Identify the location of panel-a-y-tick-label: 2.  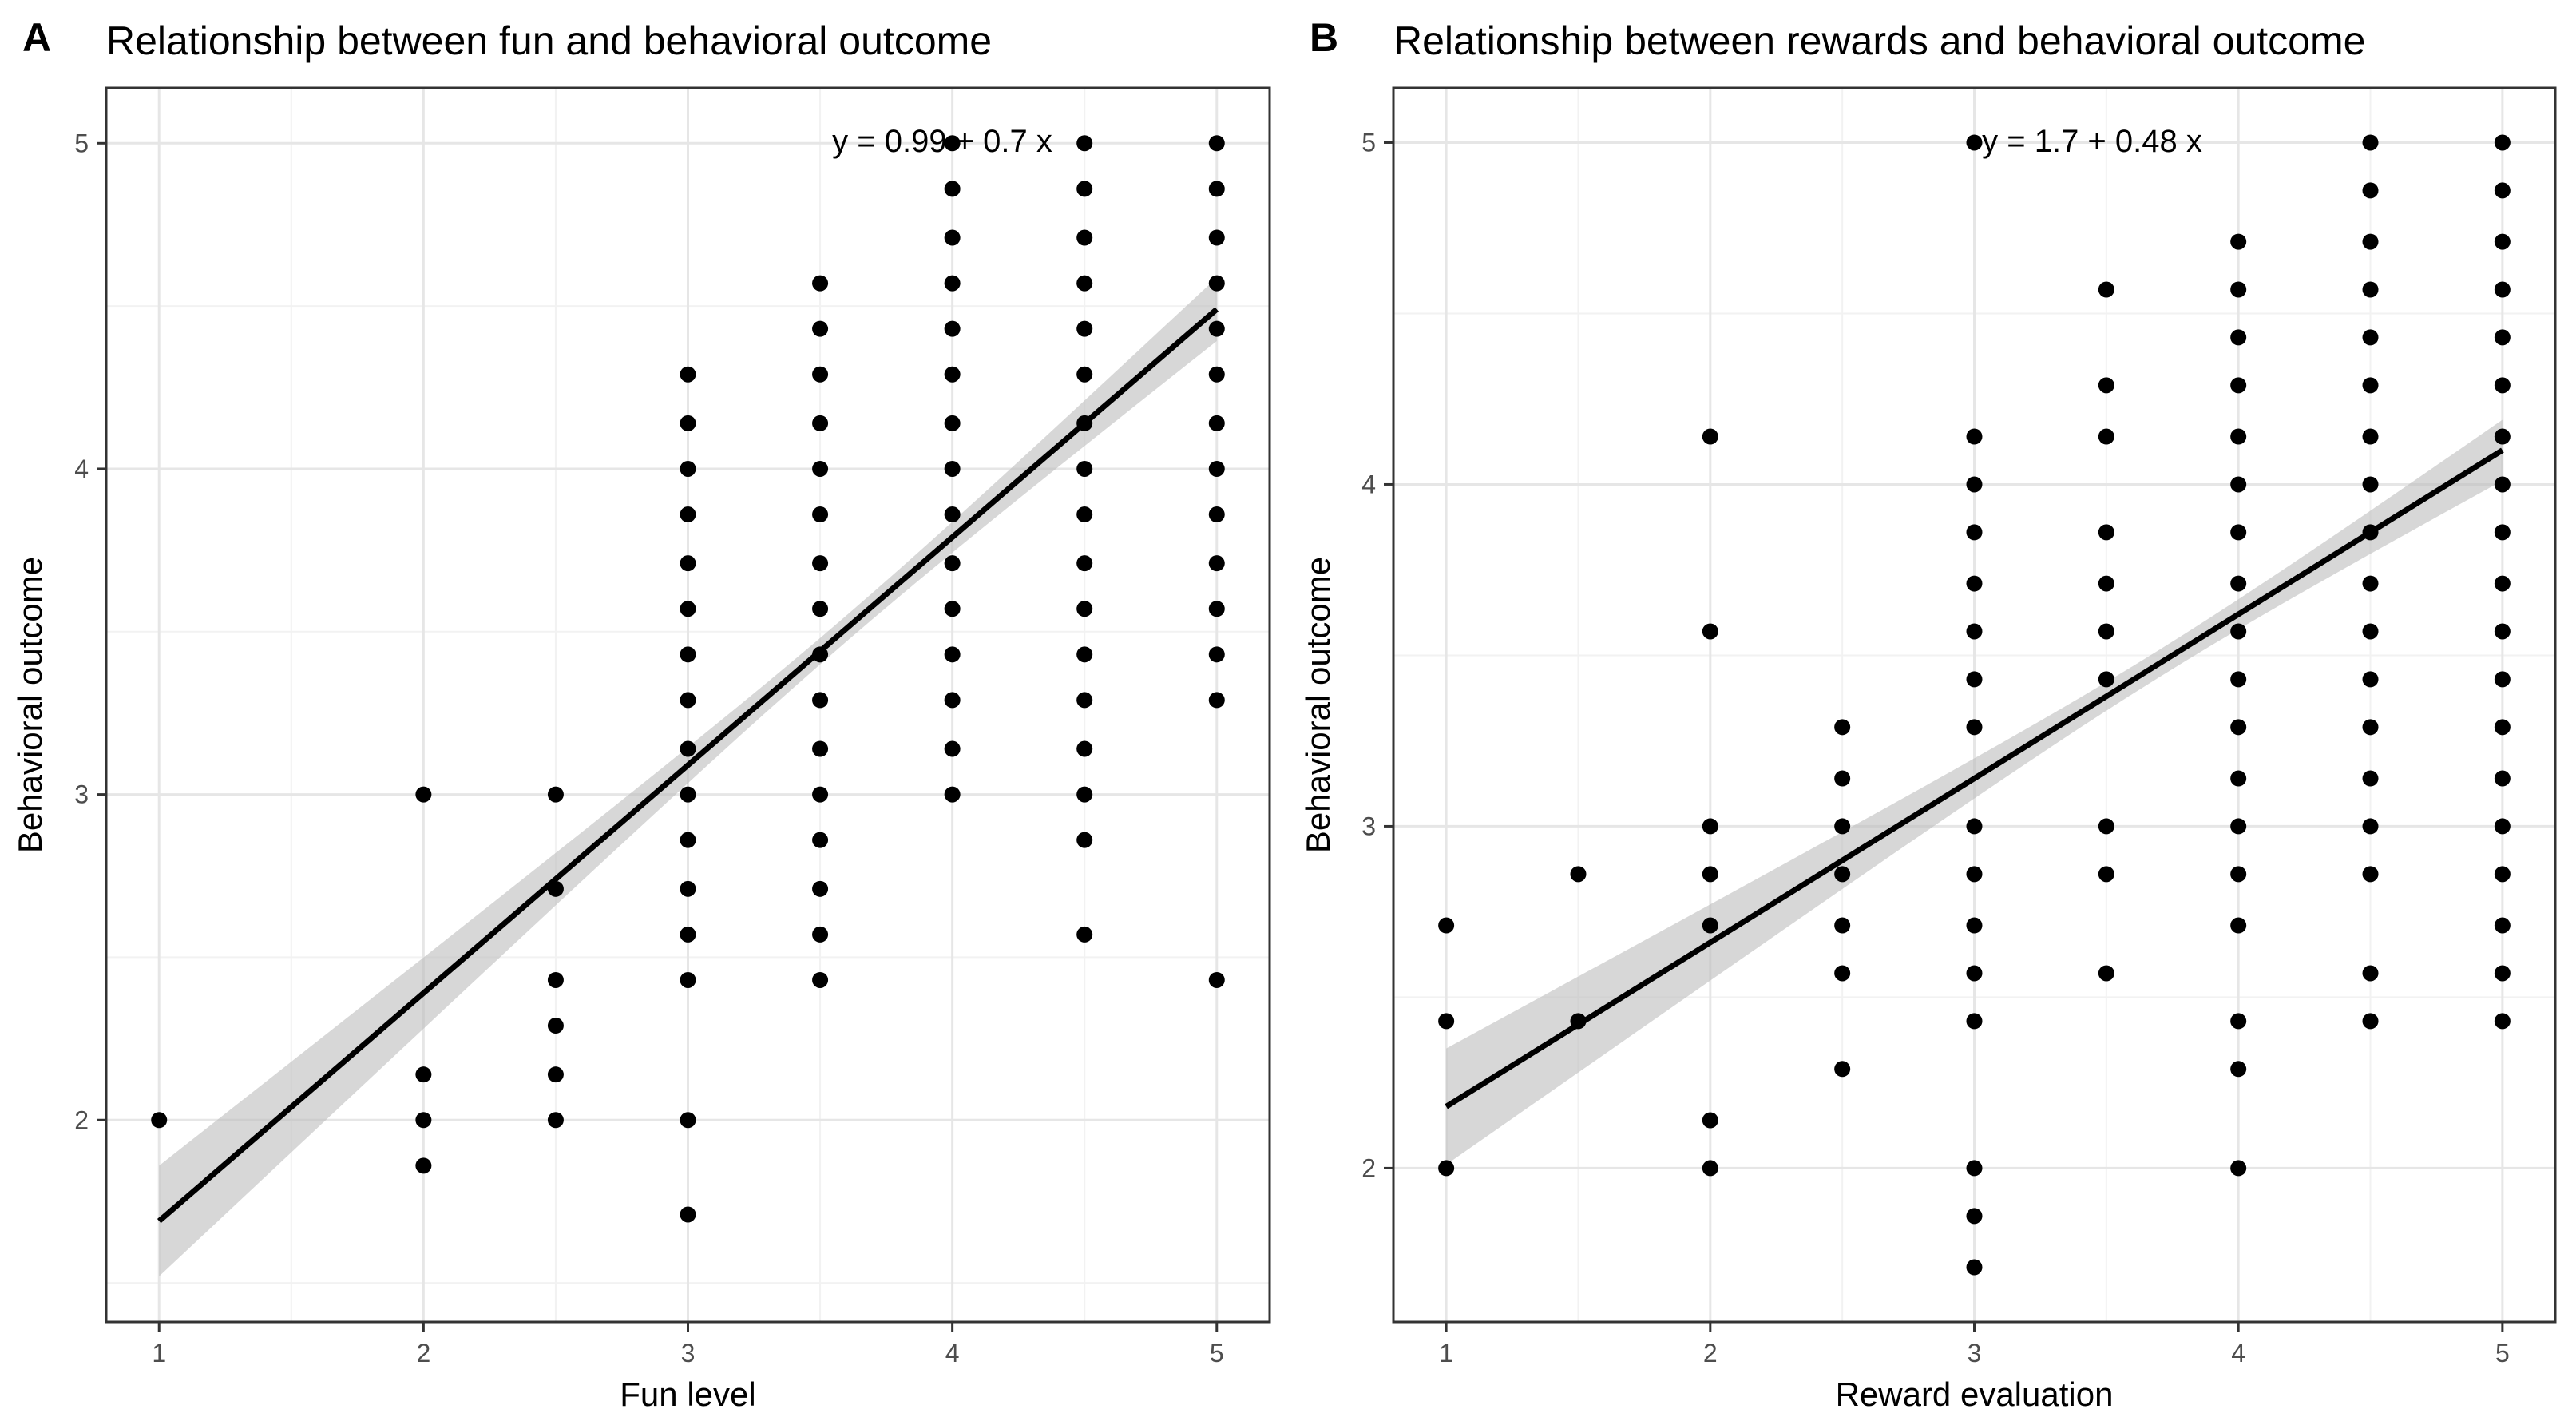
(81, 1119).